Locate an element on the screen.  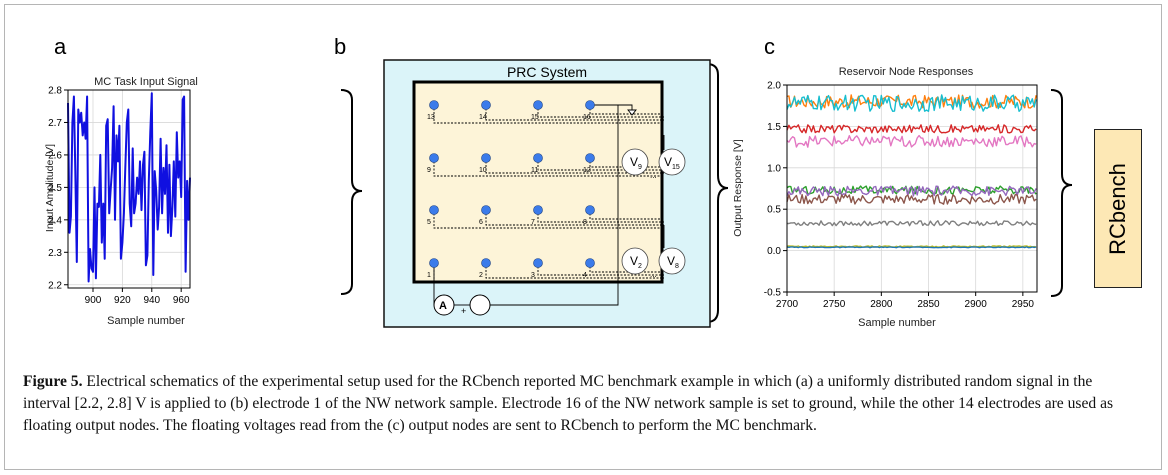
panel-label-c: c is located at coordinates (769, 46).